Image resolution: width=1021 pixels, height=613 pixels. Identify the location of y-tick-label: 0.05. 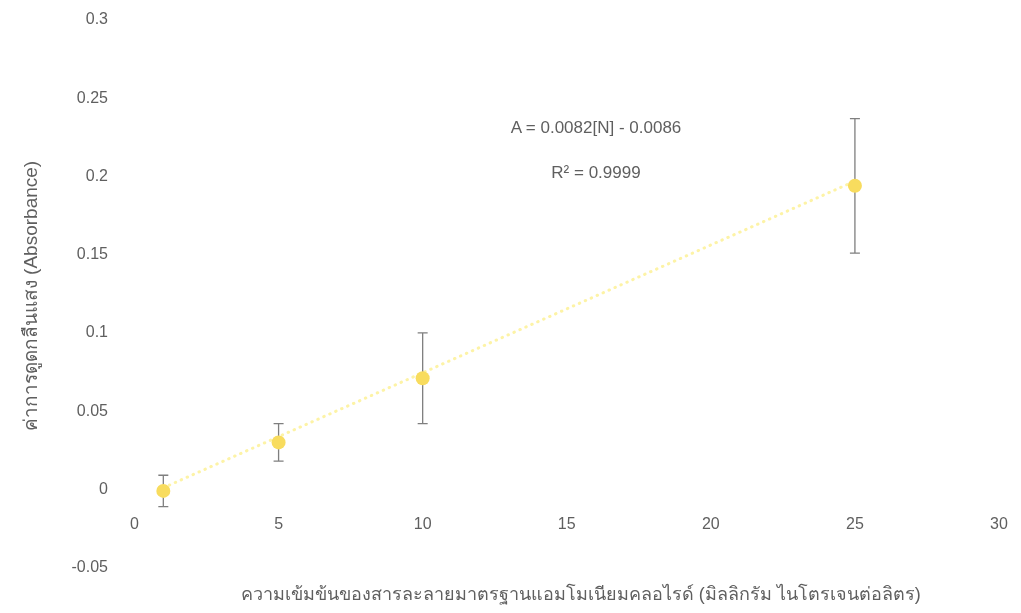
(92, 410).